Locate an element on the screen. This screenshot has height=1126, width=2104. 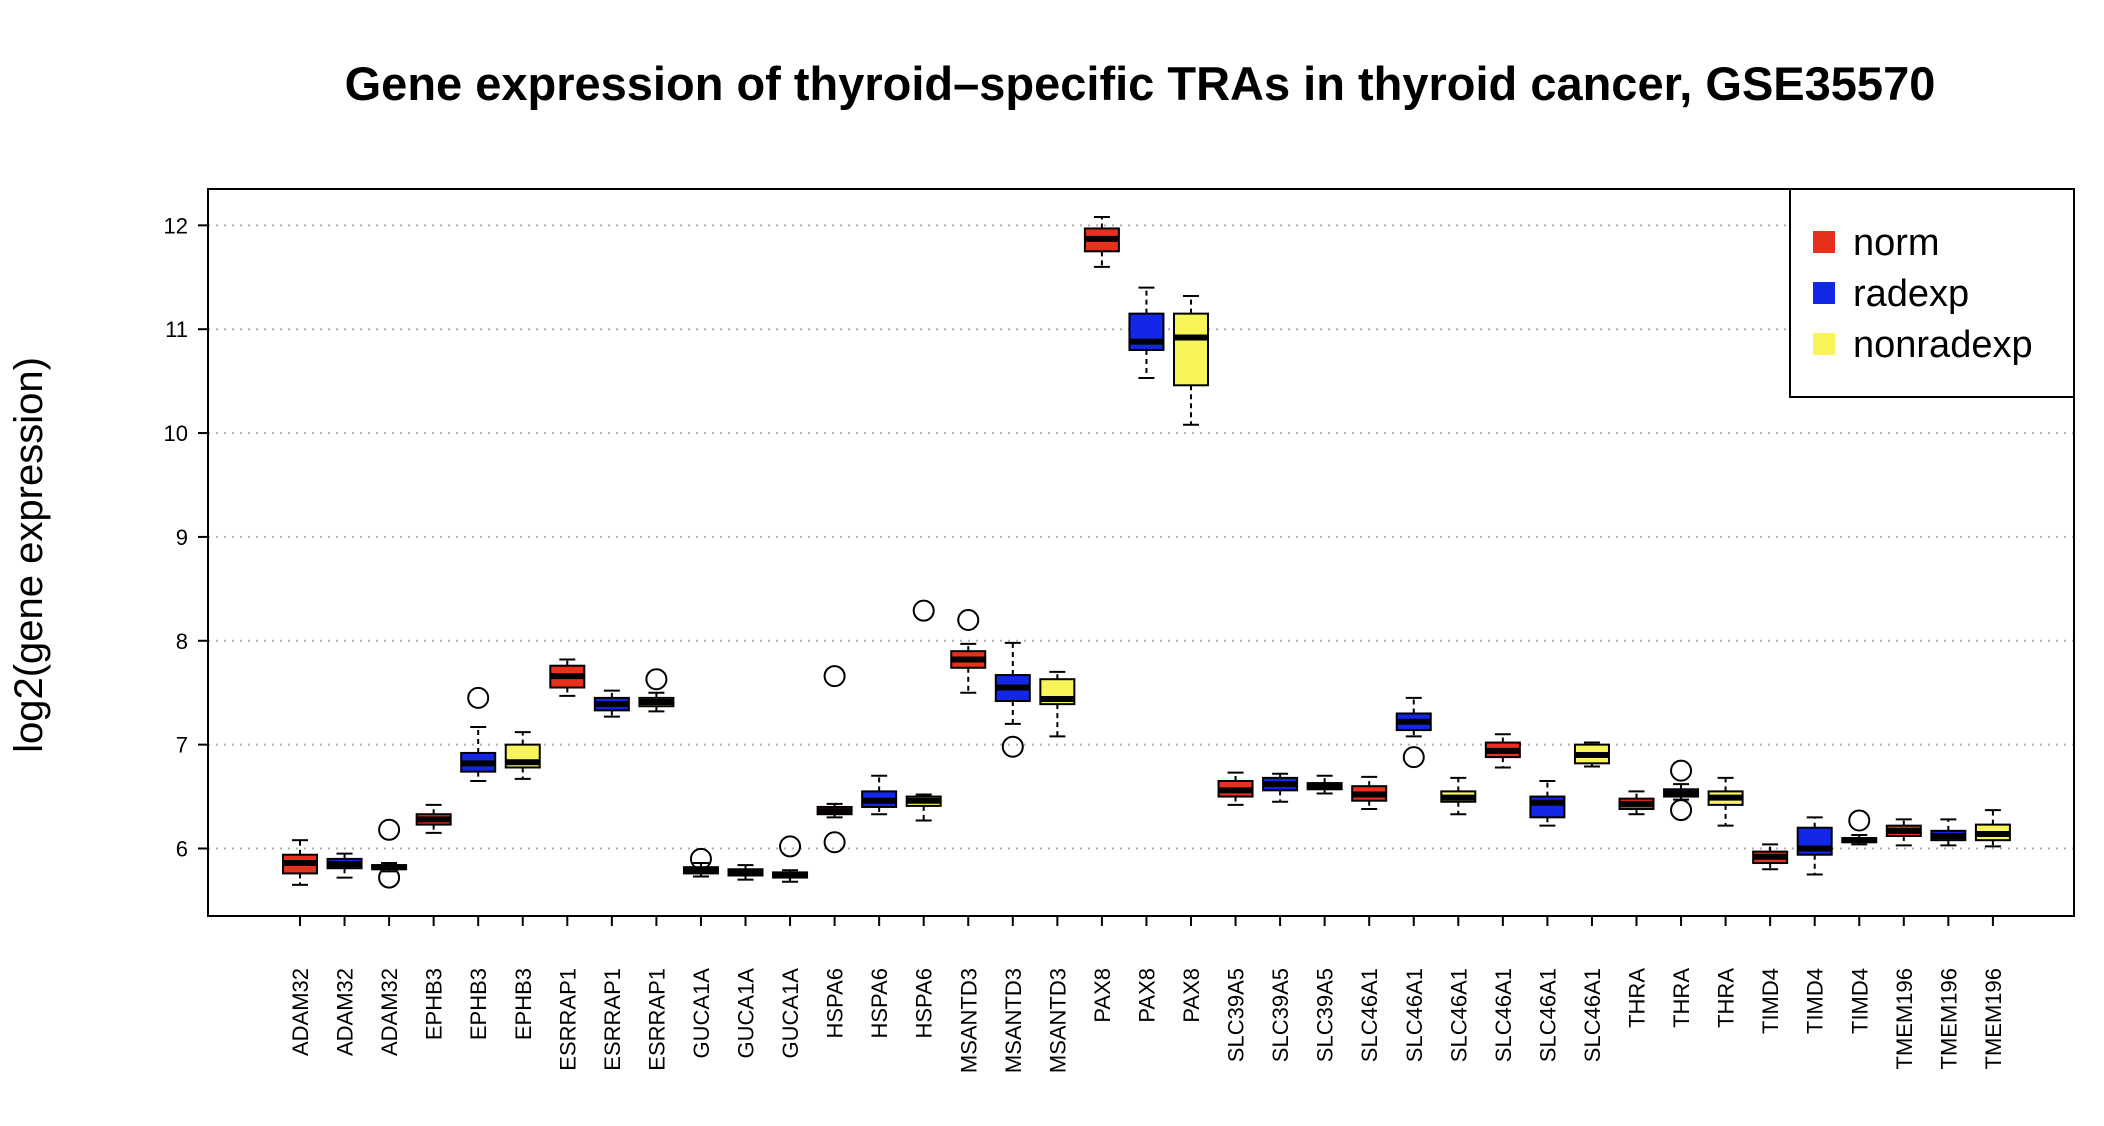
box-slc46a1-norm is located at coordinates (1369, 793).